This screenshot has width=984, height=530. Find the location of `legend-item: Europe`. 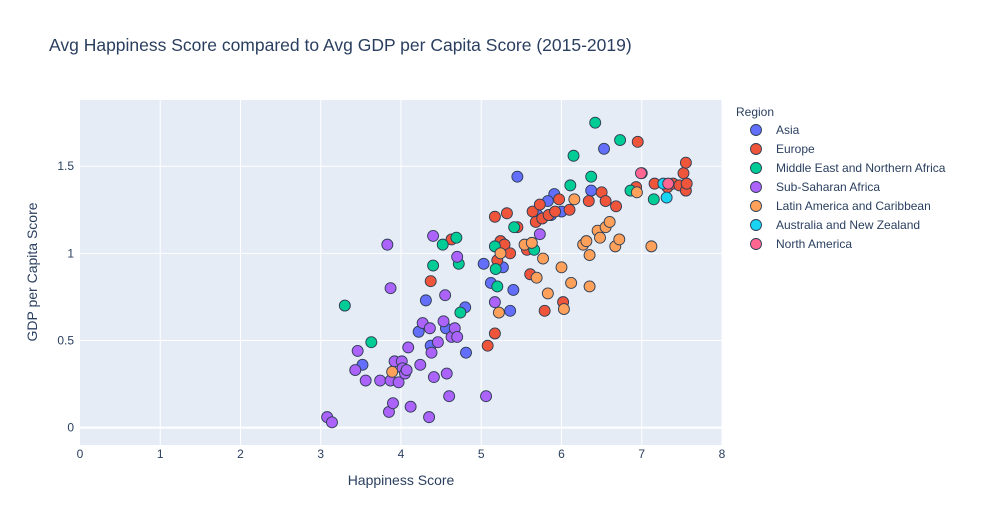

legend-item: Europe is located at coordinates (783, 149).